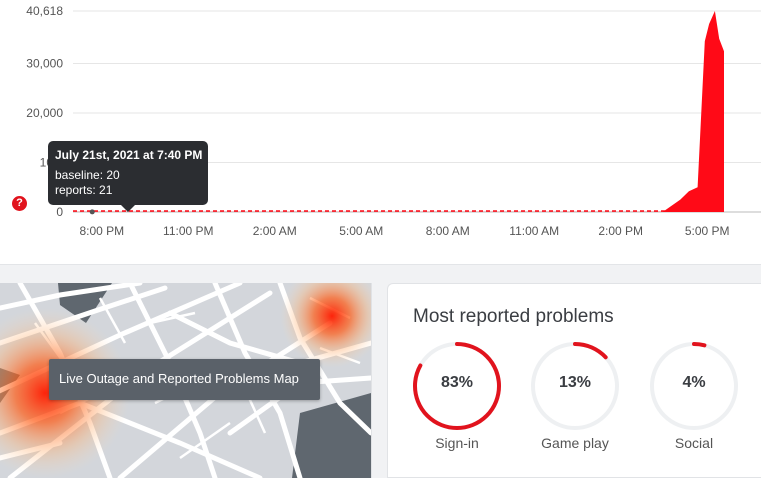 This screenshot has height=478, width=761. Describe the element at coordinates (513, 316) in the screenshot. I see `problems-title: Most reported problems` at that location.